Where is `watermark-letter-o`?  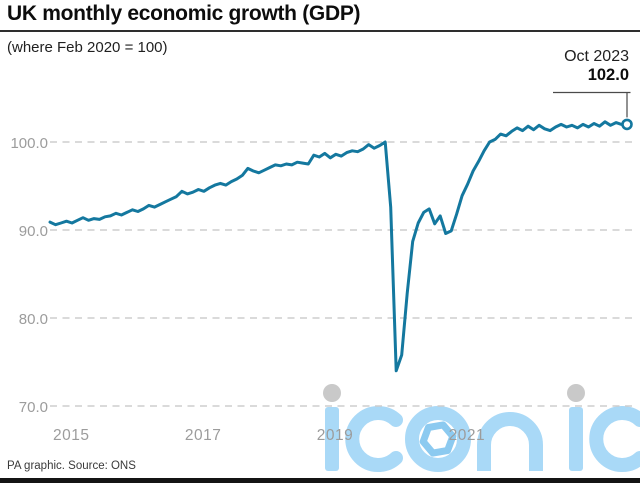 watermark-letter-o is located at coordinates (438, 439).